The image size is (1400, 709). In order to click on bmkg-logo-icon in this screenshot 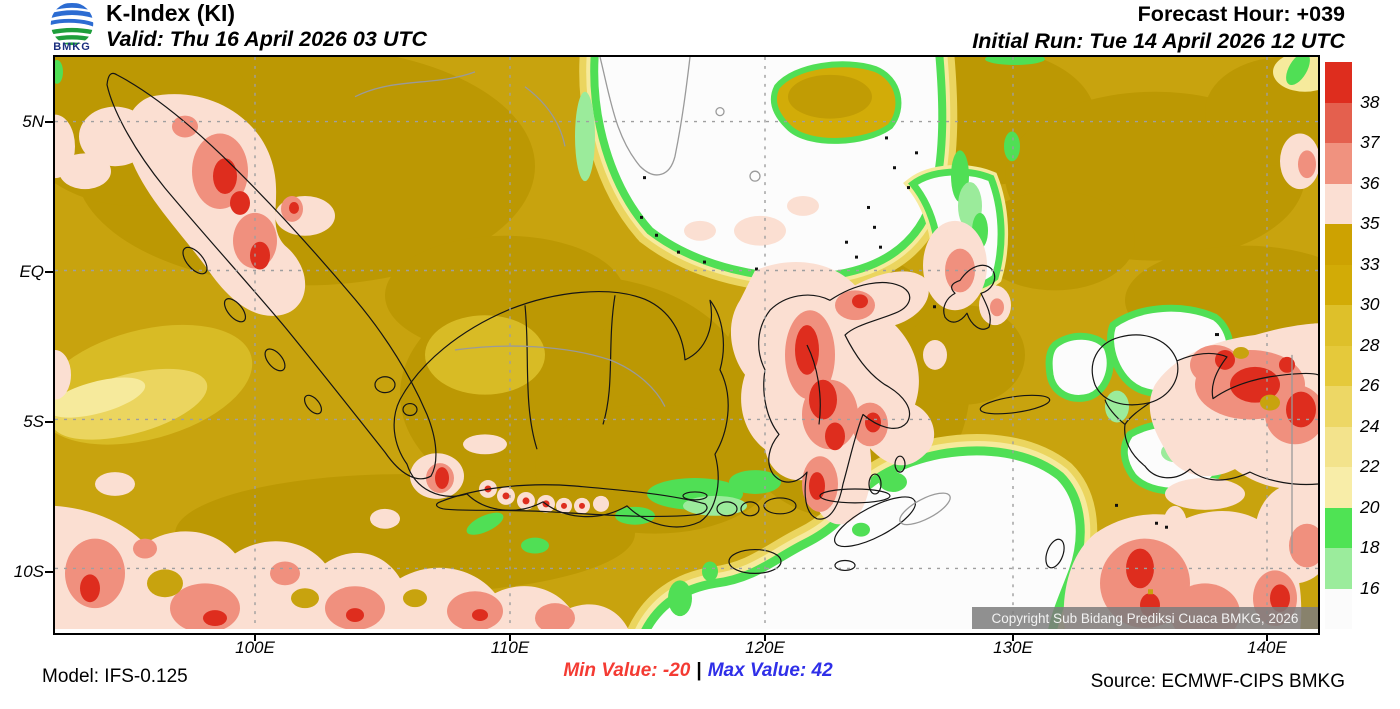, I will do `click(72, 24)`.